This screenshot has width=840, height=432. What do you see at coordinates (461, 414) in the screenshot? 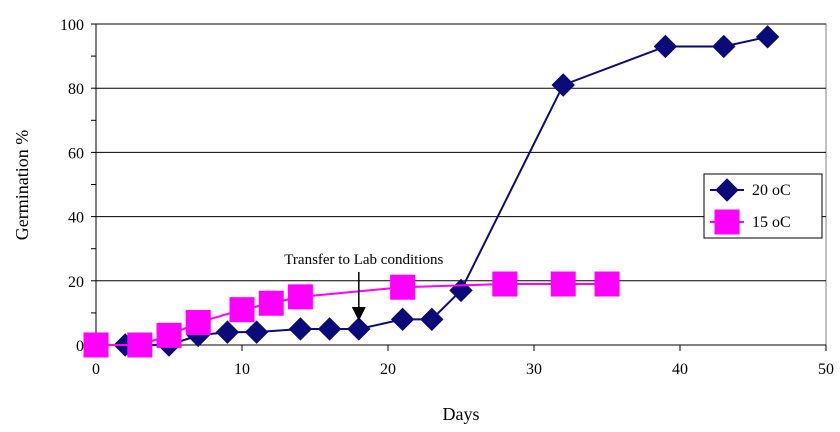
I see `x-axis-label: Days` at bounding box center [461, 414].